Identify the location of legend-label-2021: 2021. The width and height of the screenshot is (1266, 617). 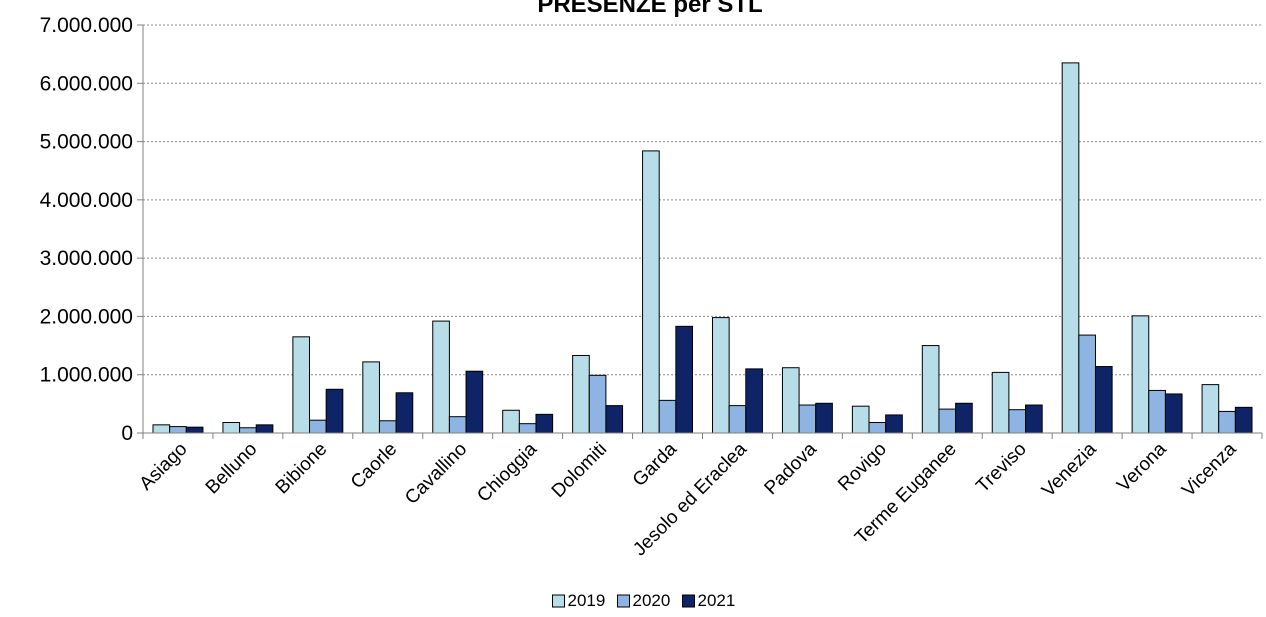
(717, 600).